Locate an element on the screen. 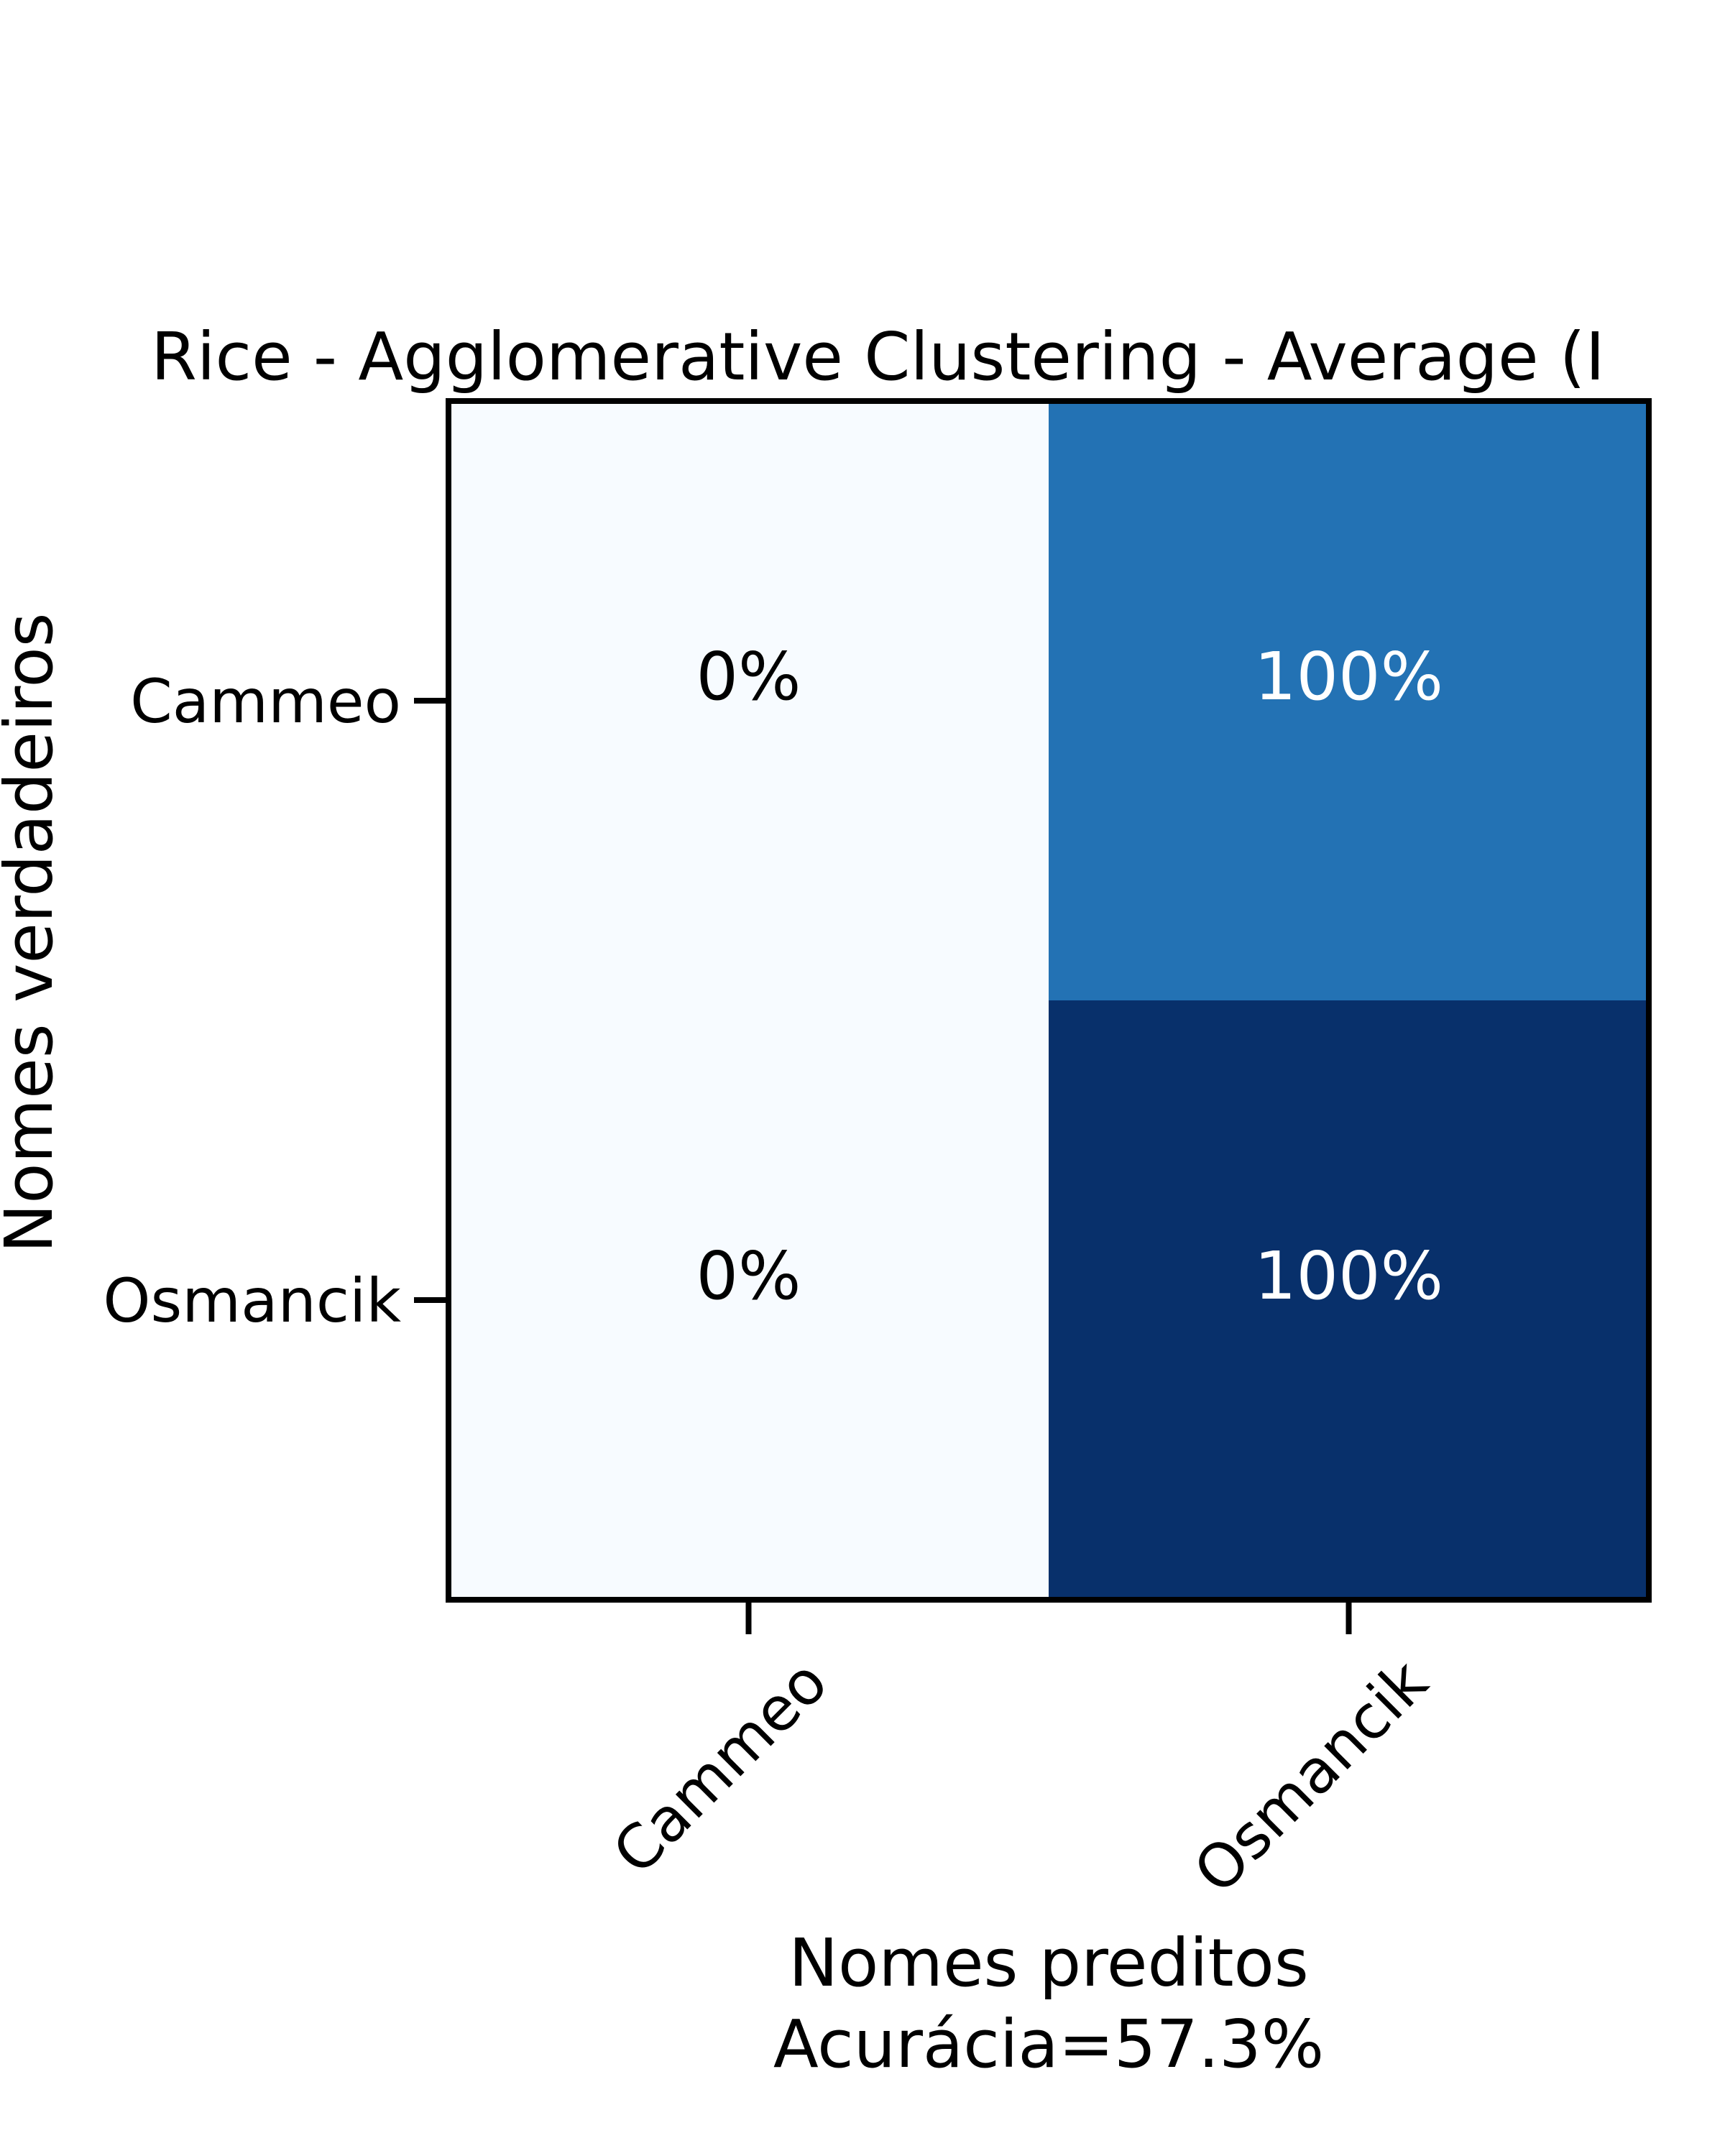 Image resolution: width=1725 pixels, height=2156 pixels. x-axis-label: Nomes preditos is located at coordinates (1048, 1963).